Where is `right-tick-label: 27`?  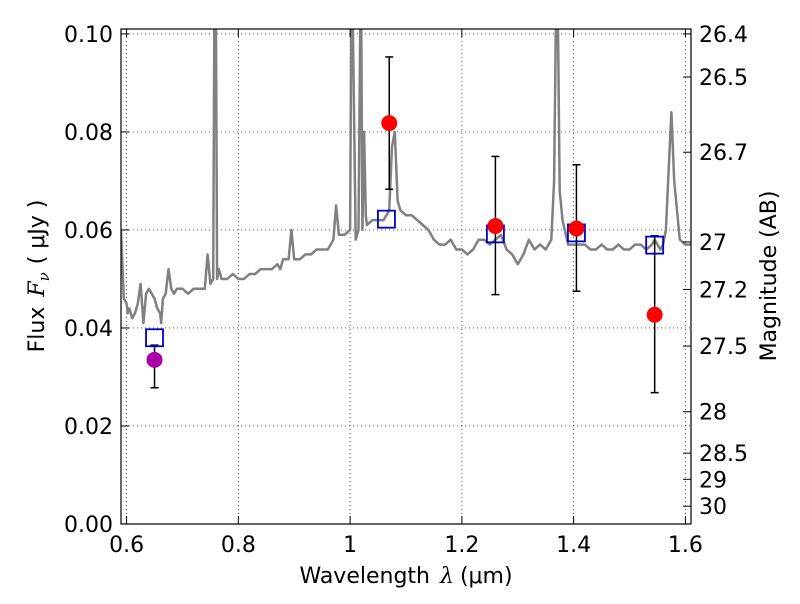
right-tick-label: 27 is located at coordinates (713, 243).